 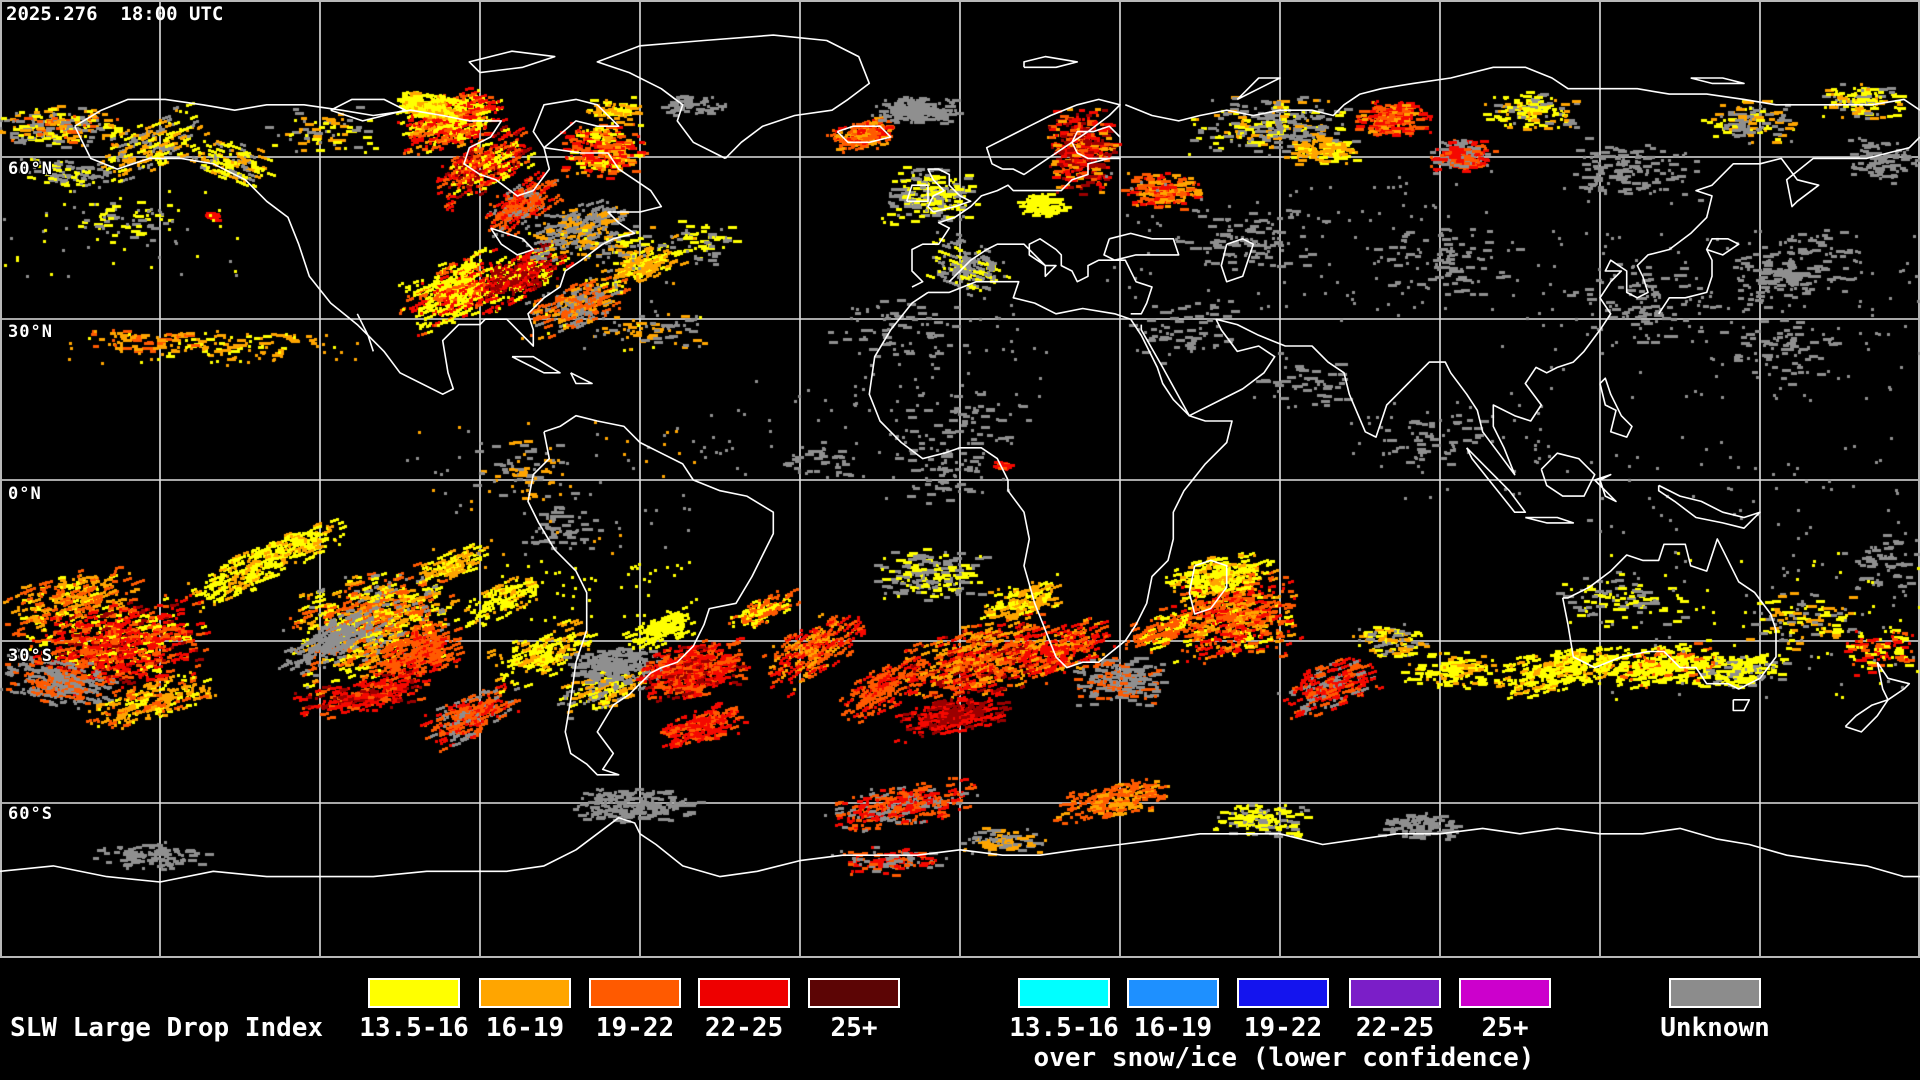 I want to click on legend-title: SLW Large Drop Index, so click(x=167, y=1028).